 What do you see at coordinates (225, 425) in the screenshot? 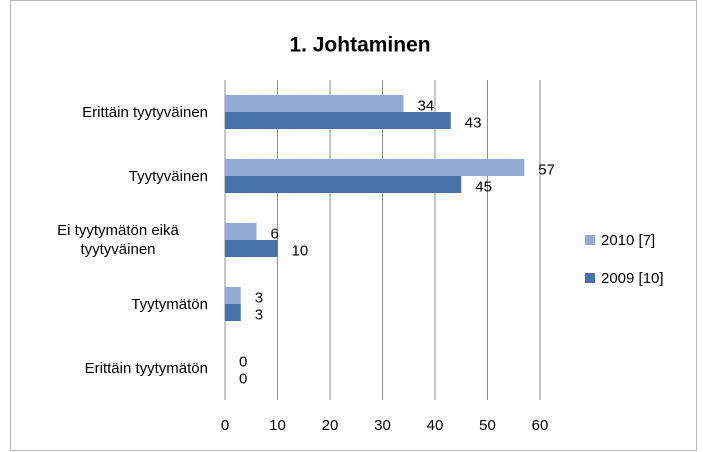
I see `x-tick-label: 0` at bounding box center [225, 425].